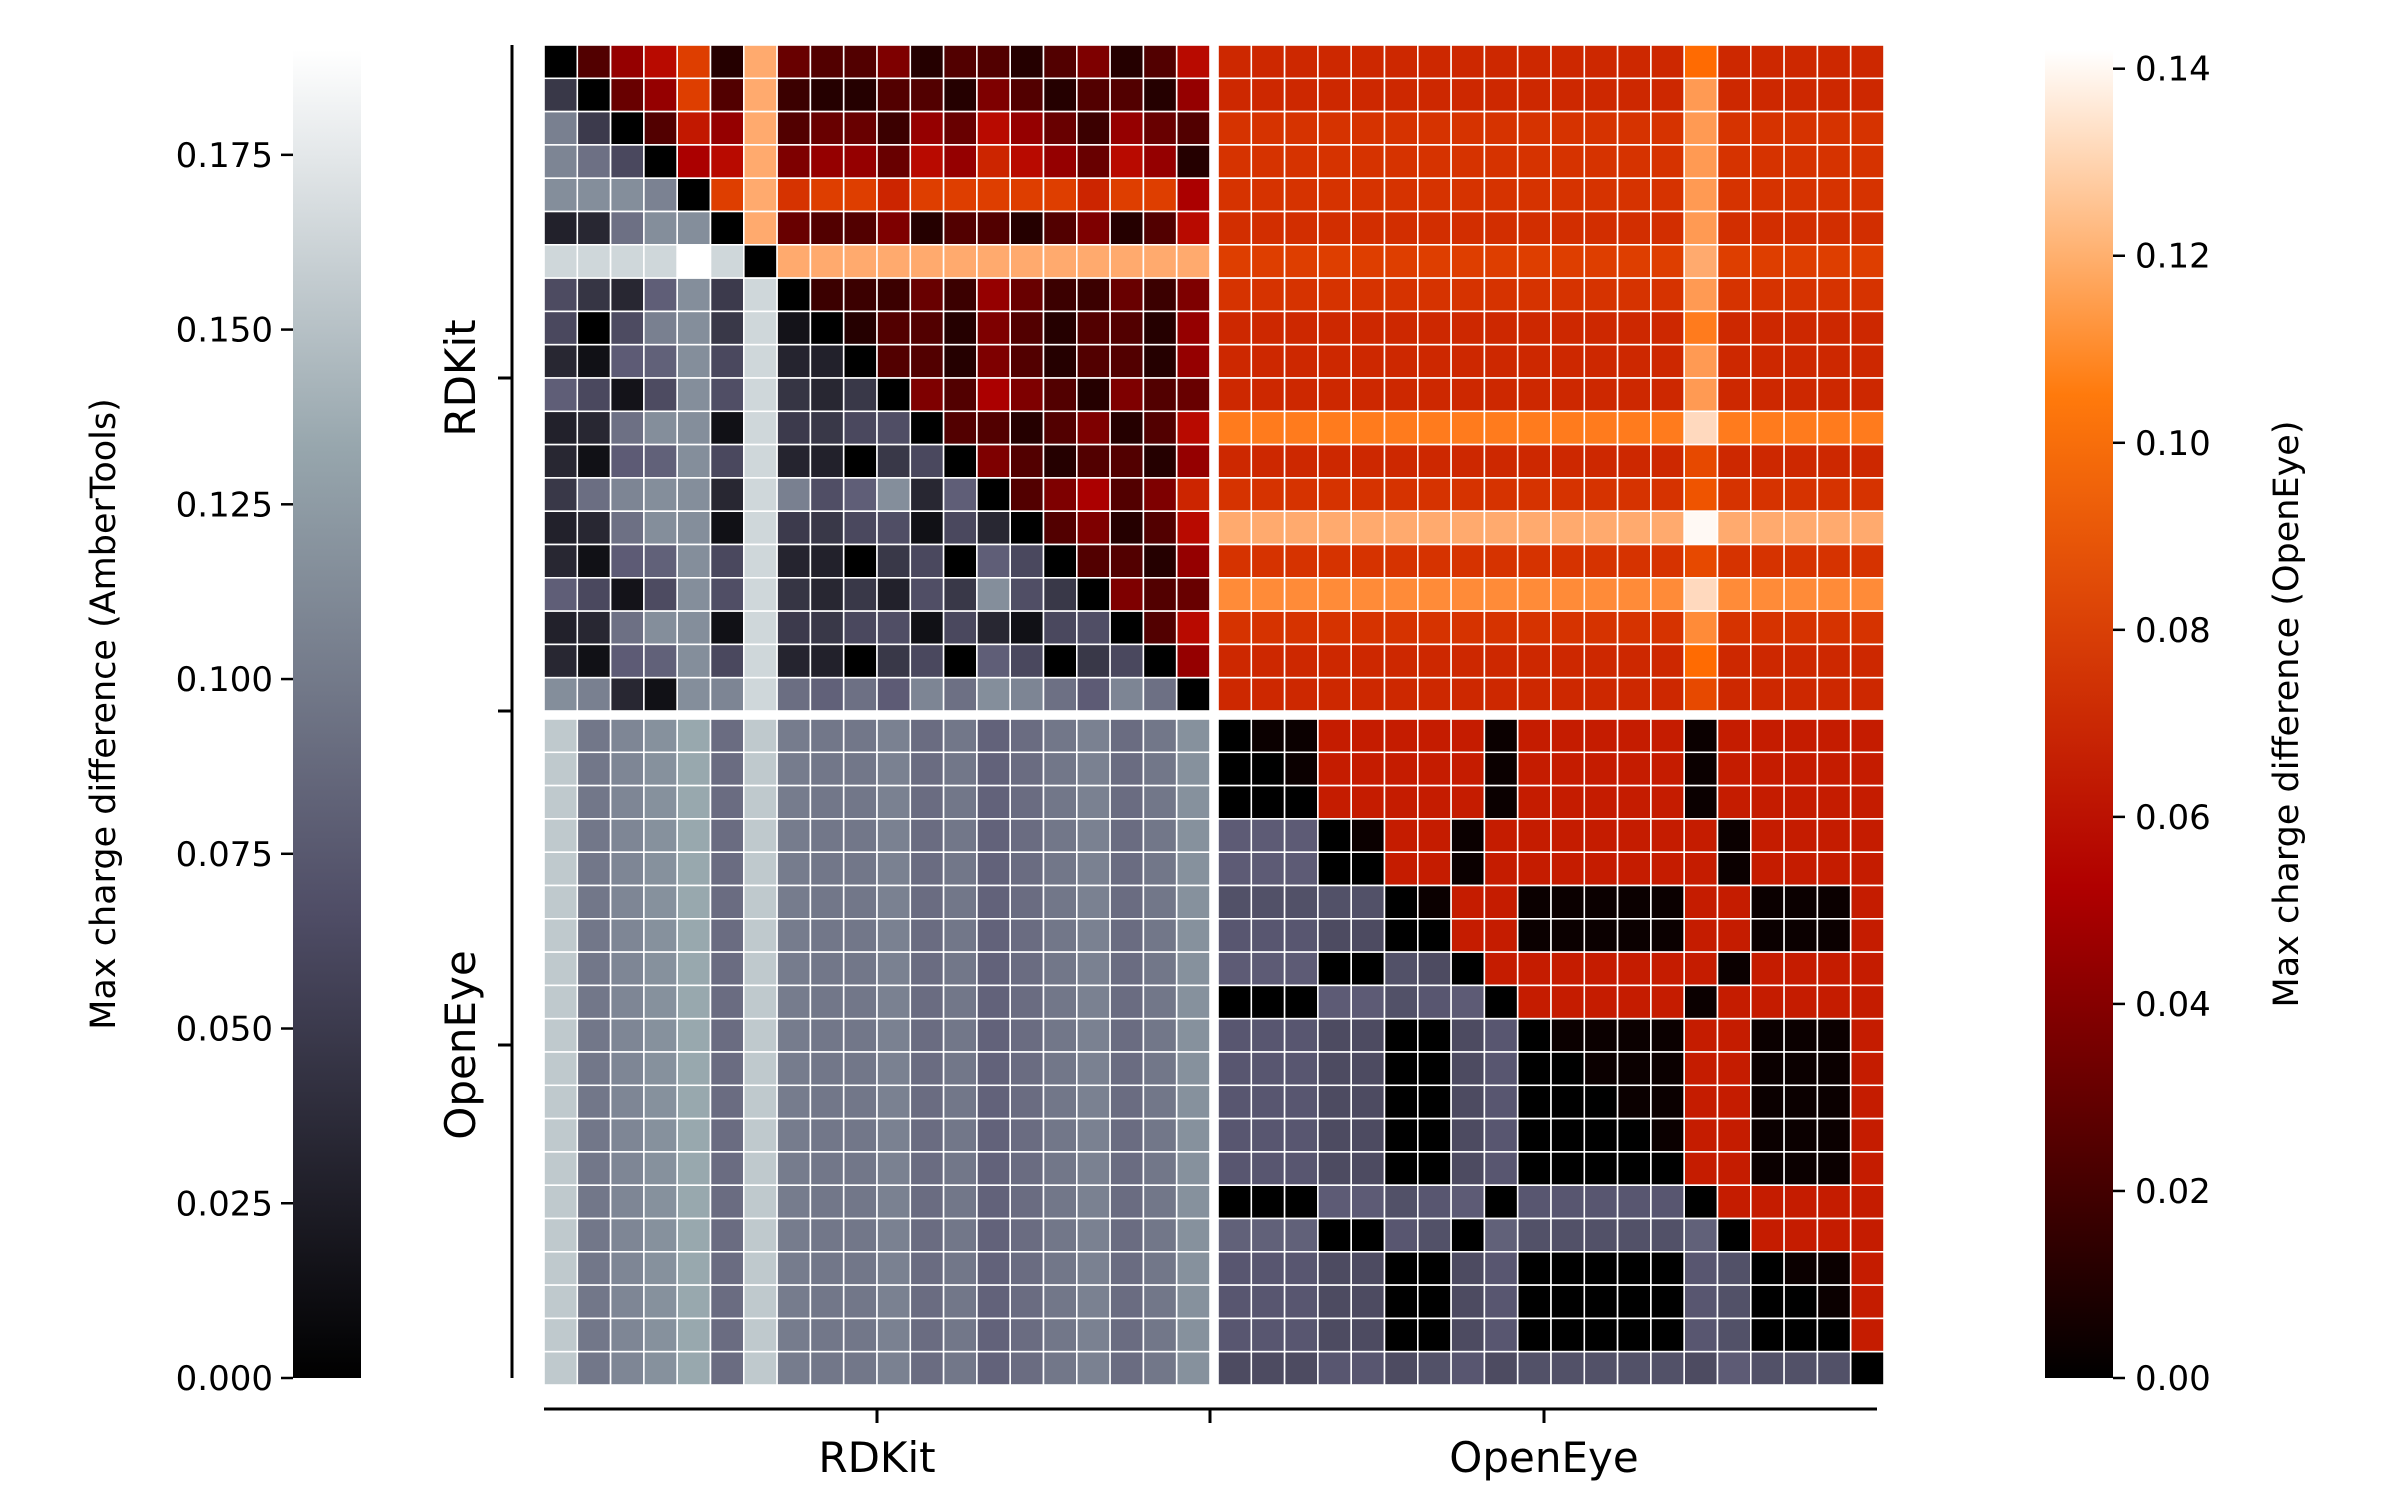  What do you see at coordinates (224, 331) in the screenshot?
I see `amber-colorbar-tick-label: 0.150` at bounding box center [224, 331].